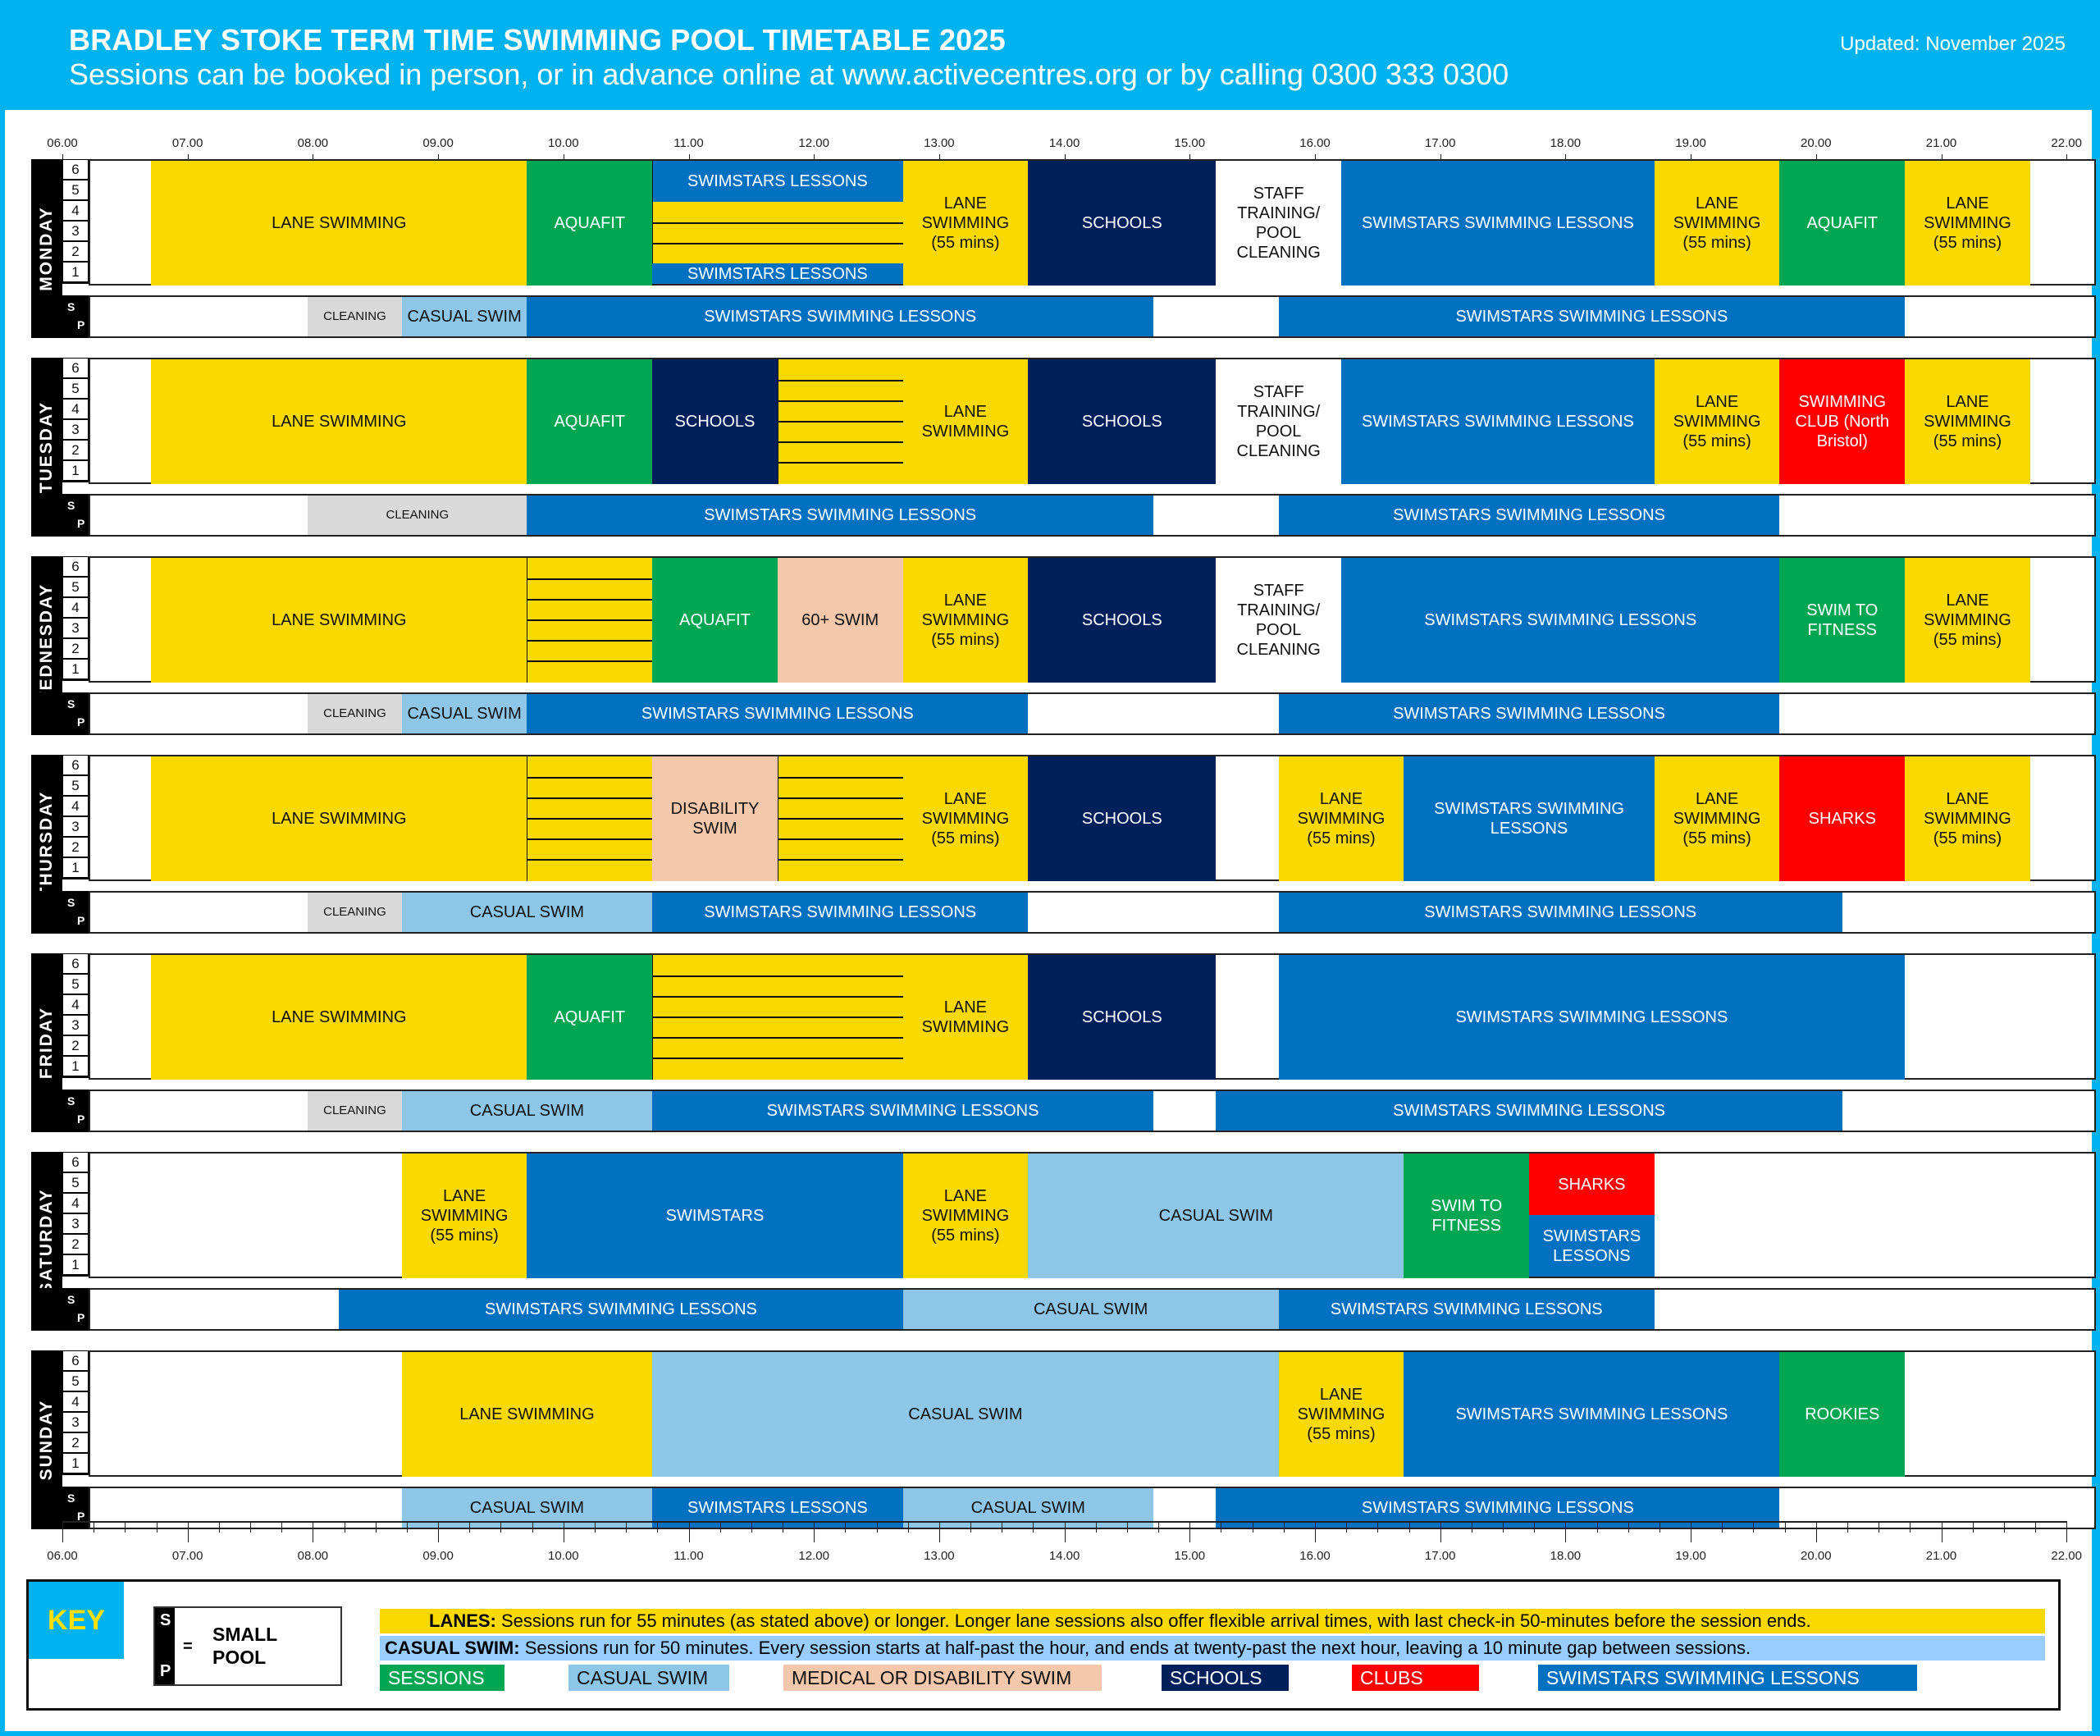 Image resolution: width=2100 pixels, height=1736 pixels. What do you see at coordinates (715, 818) in the screenshot?
I see `session-block: DISABILITY SWIM` at bounding box center [715, 818].